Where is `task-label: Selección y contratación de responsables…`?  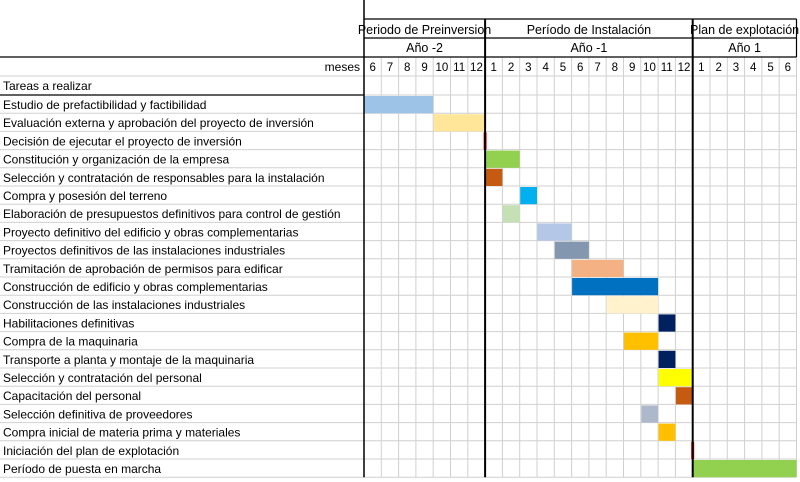
task-label: Selección y contratación de responsables… is located at coordinates (164, 178).